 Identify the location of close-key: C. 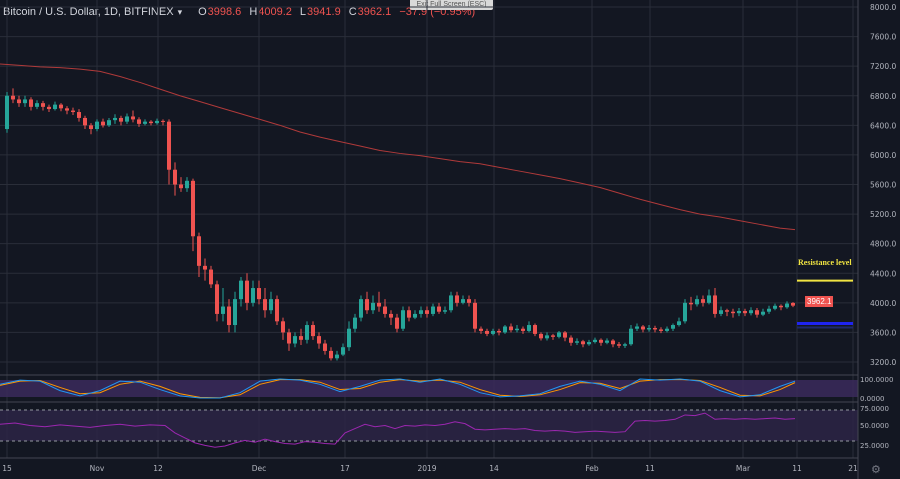
(352, 12).